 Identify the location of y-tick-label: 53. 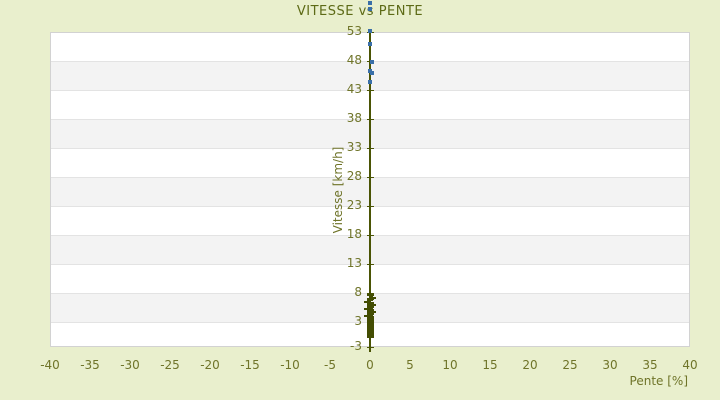
(354, 31).